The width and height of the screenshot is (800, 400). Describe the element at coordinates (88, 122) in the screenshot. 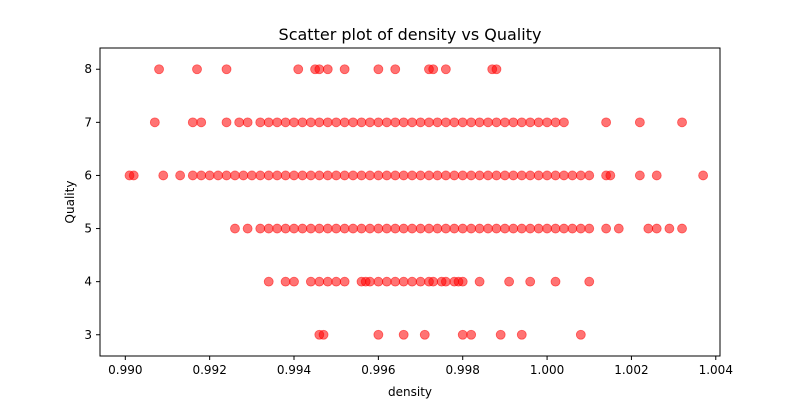

I see `y-tick-label: 7` at that location.